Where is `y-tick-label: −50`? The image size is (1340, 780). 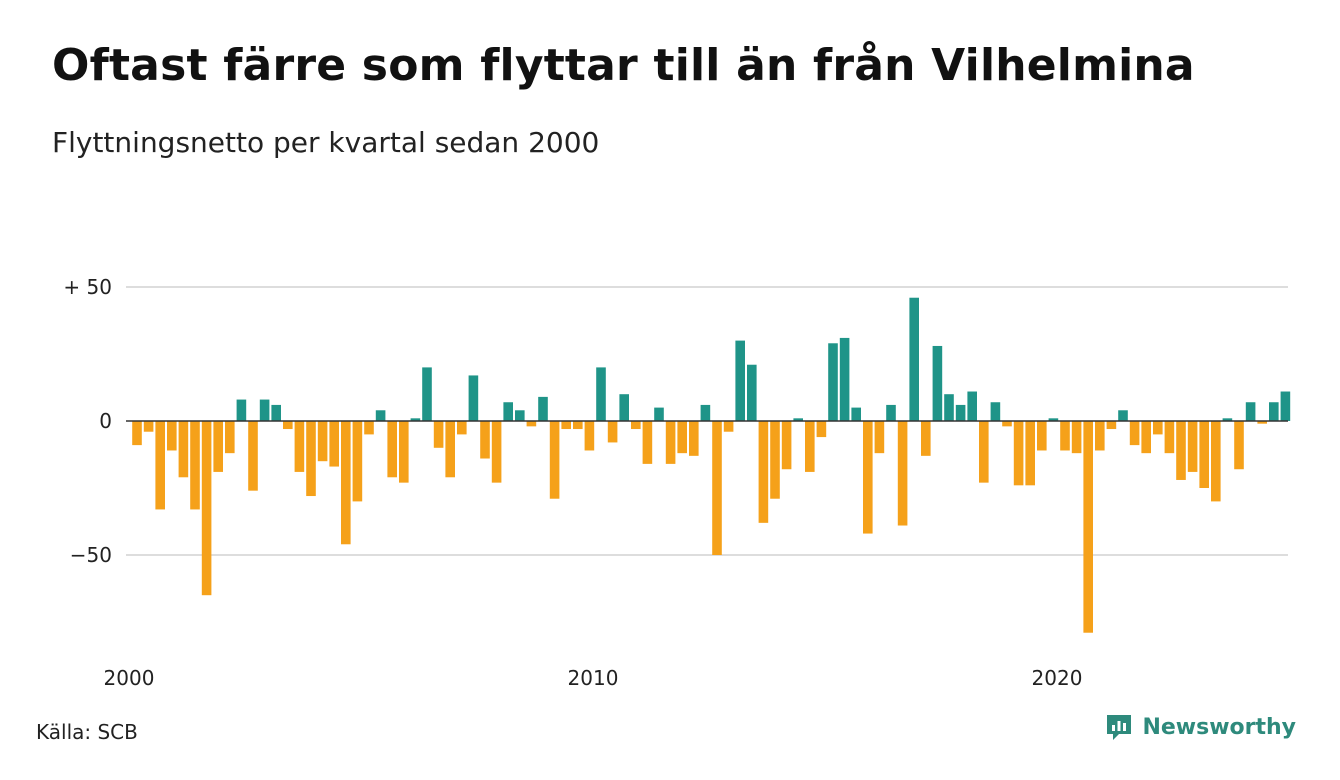 y-tick-label: −50 is located at coordinates (91, 555).